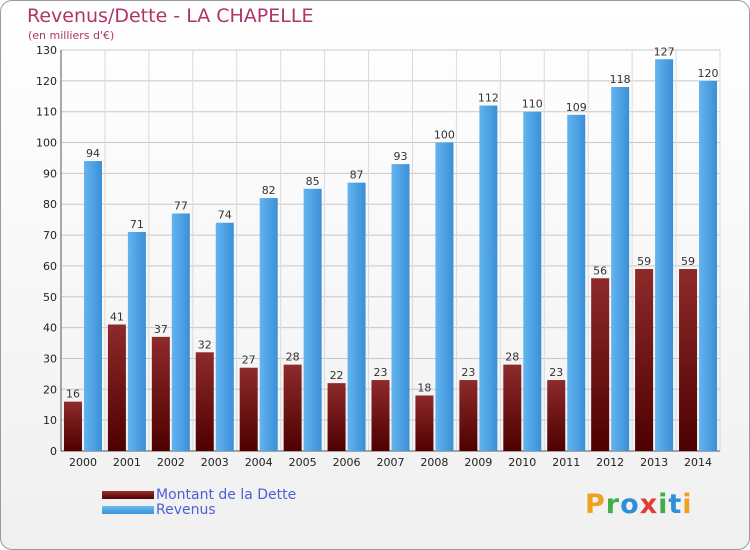 The height and width of the screenshot is (550, 750). What do you see at coordinates (73, 394) in the screenshot?
I see `data-label-dette: 16` at bounding box center [73, 394].